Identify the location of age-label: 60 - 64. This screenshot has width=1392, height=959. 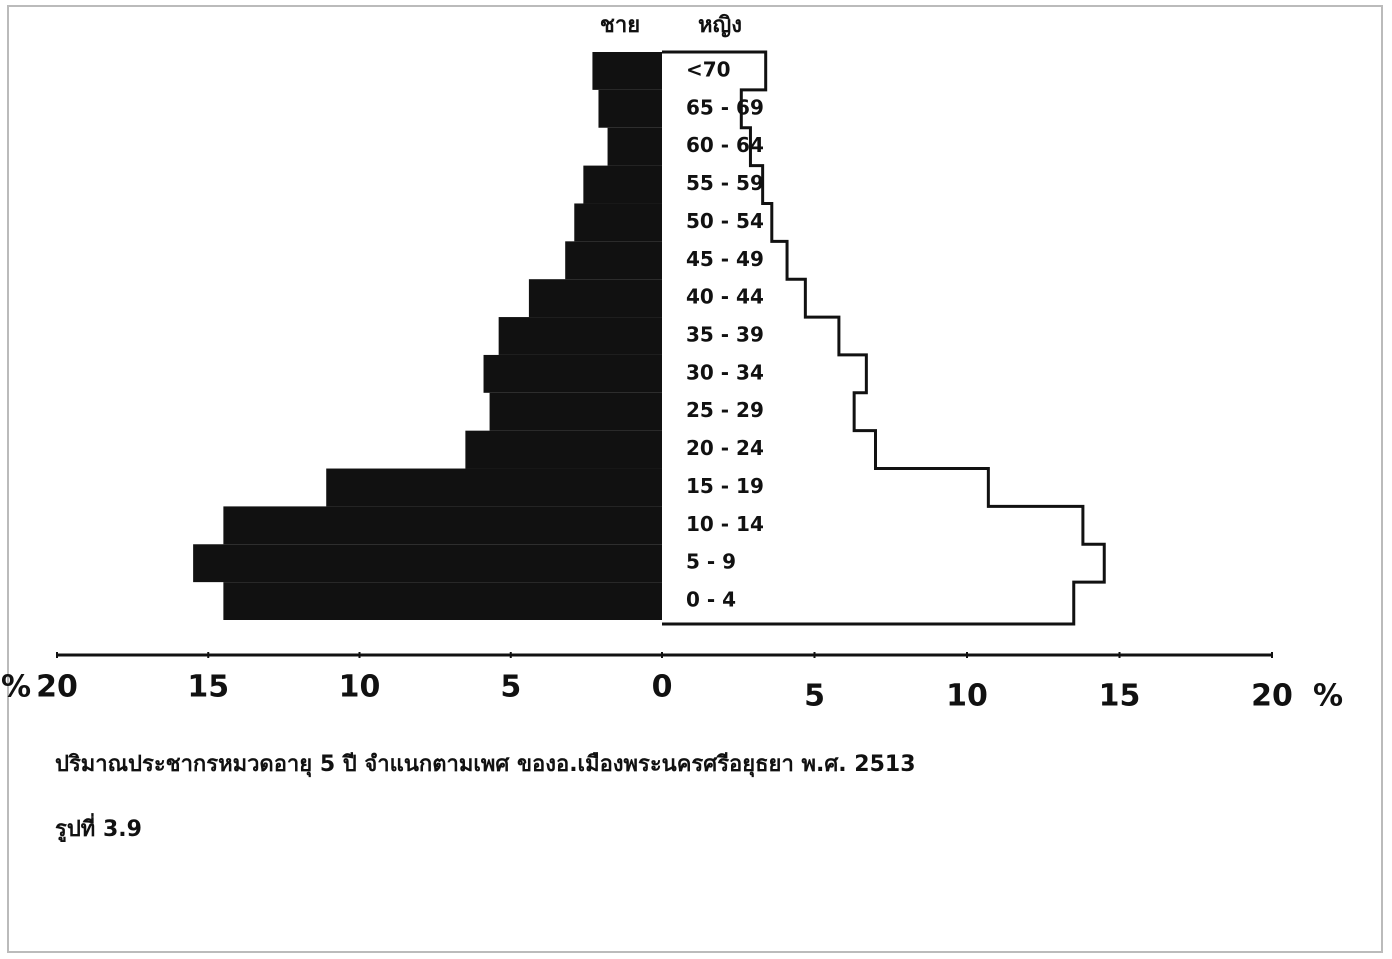
(725, 145).